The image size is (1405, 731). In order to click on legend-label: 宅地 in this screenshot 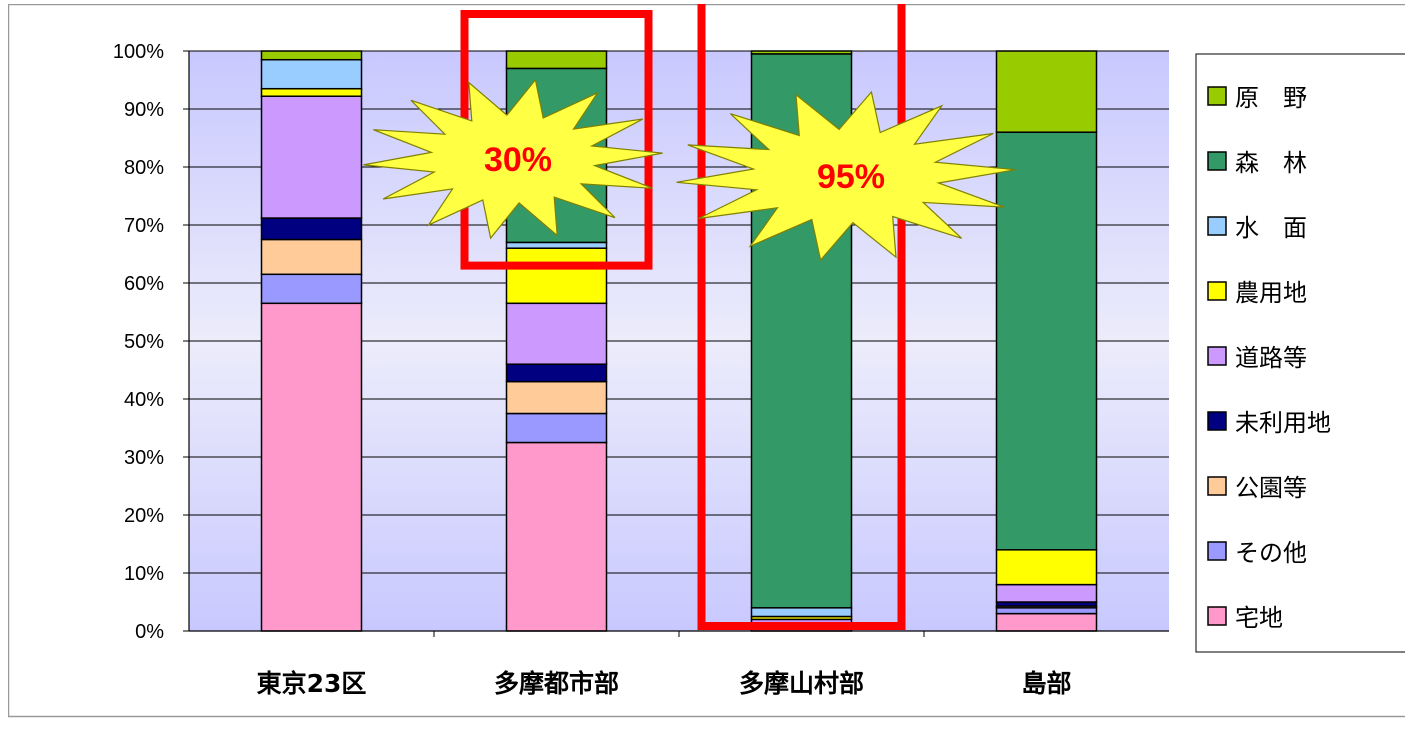, I will do `click(1259, 618)`.